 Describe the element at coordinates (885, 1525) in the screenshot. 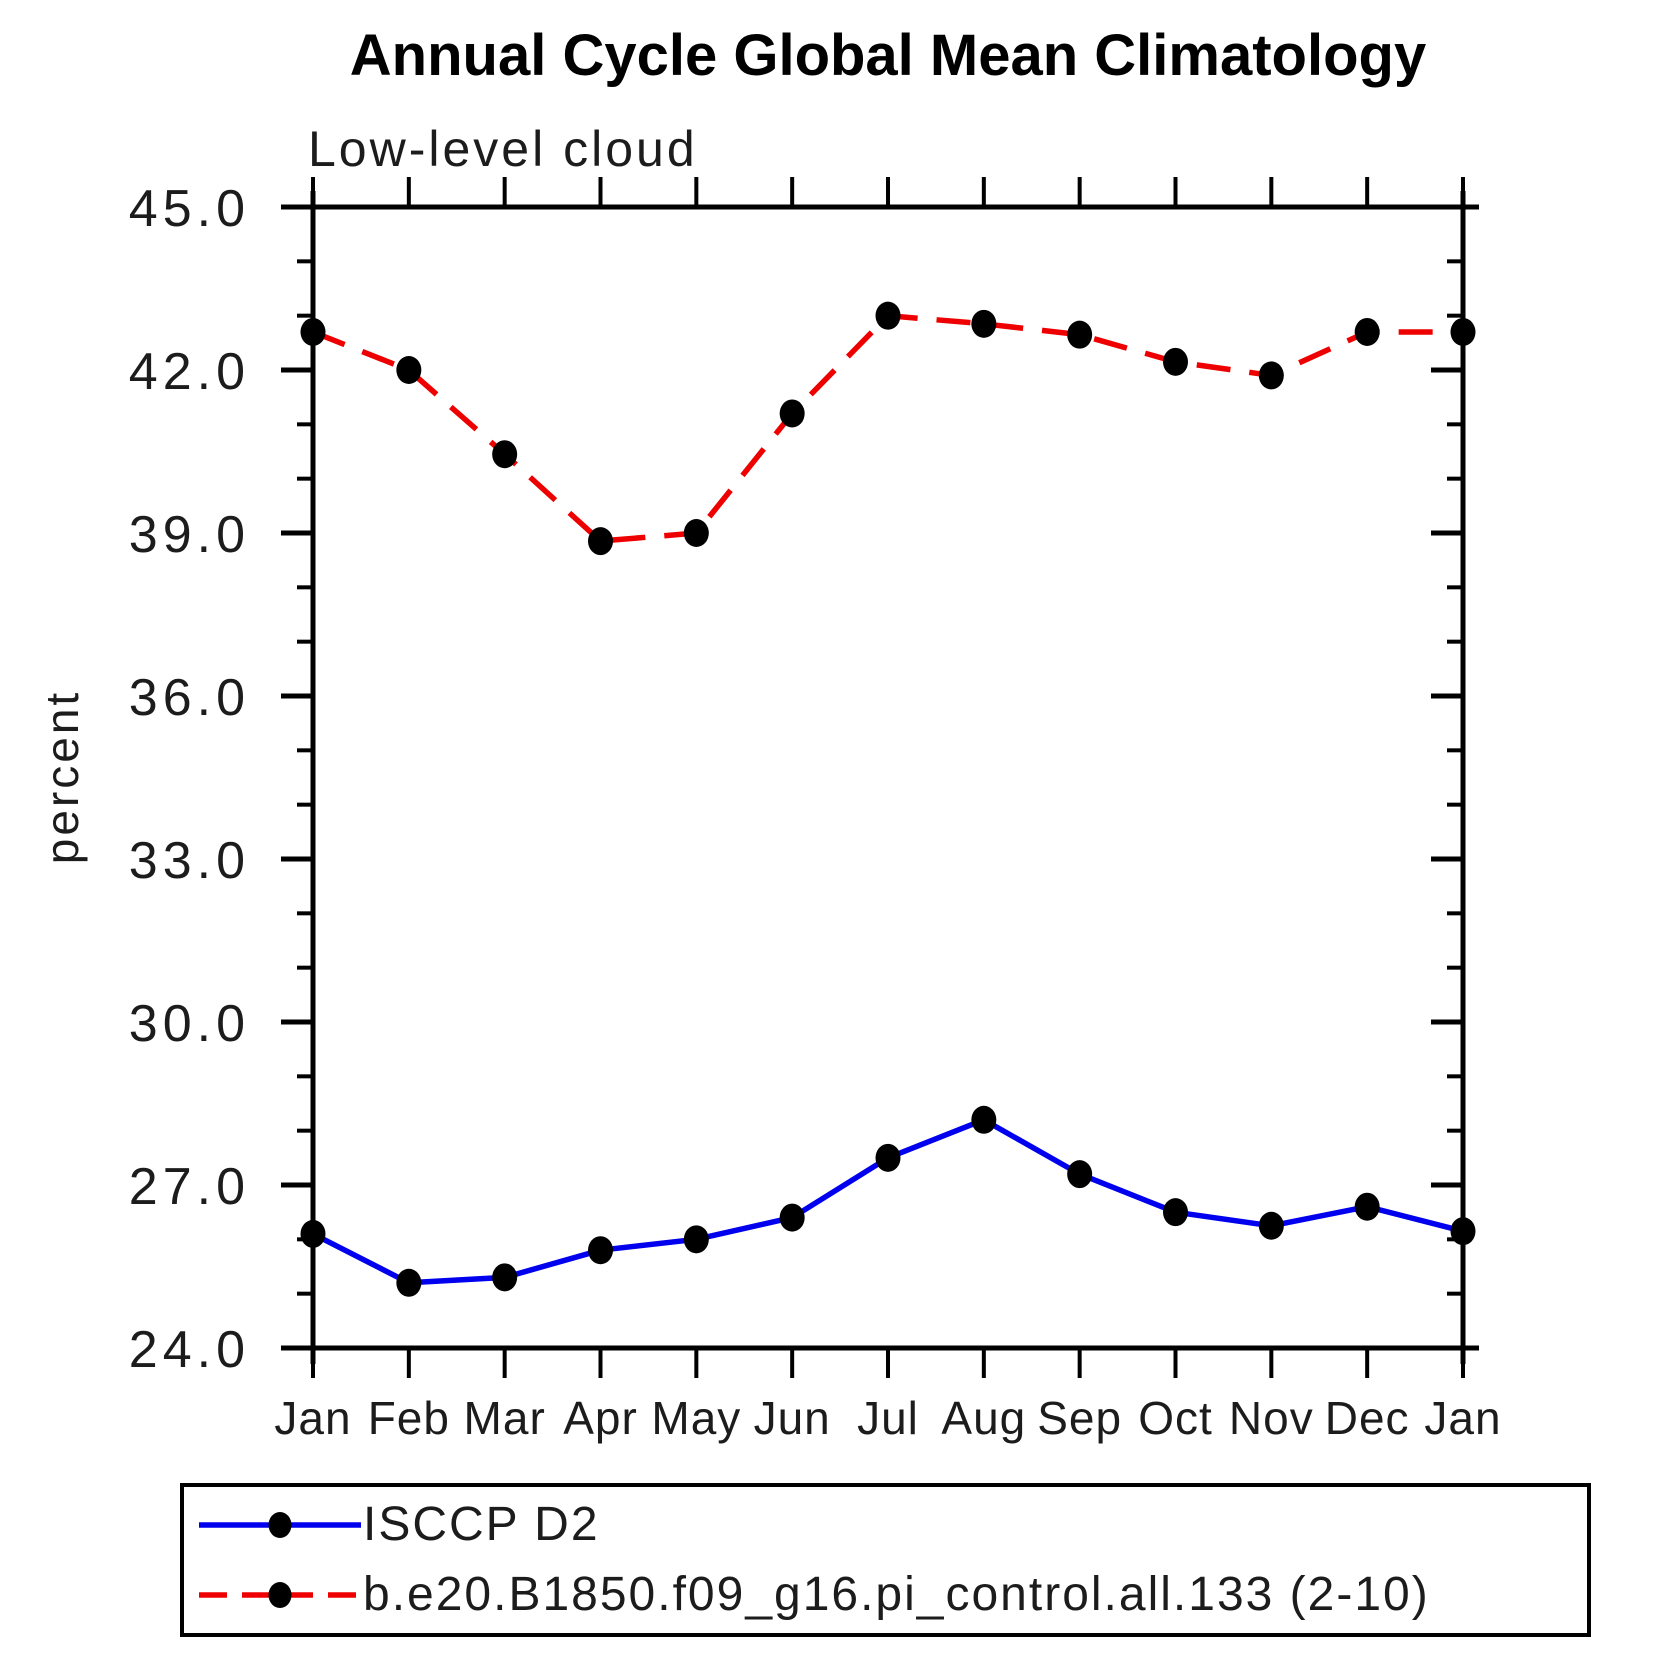

I see `legend-item-isccp: ISCCP D2` at that location.